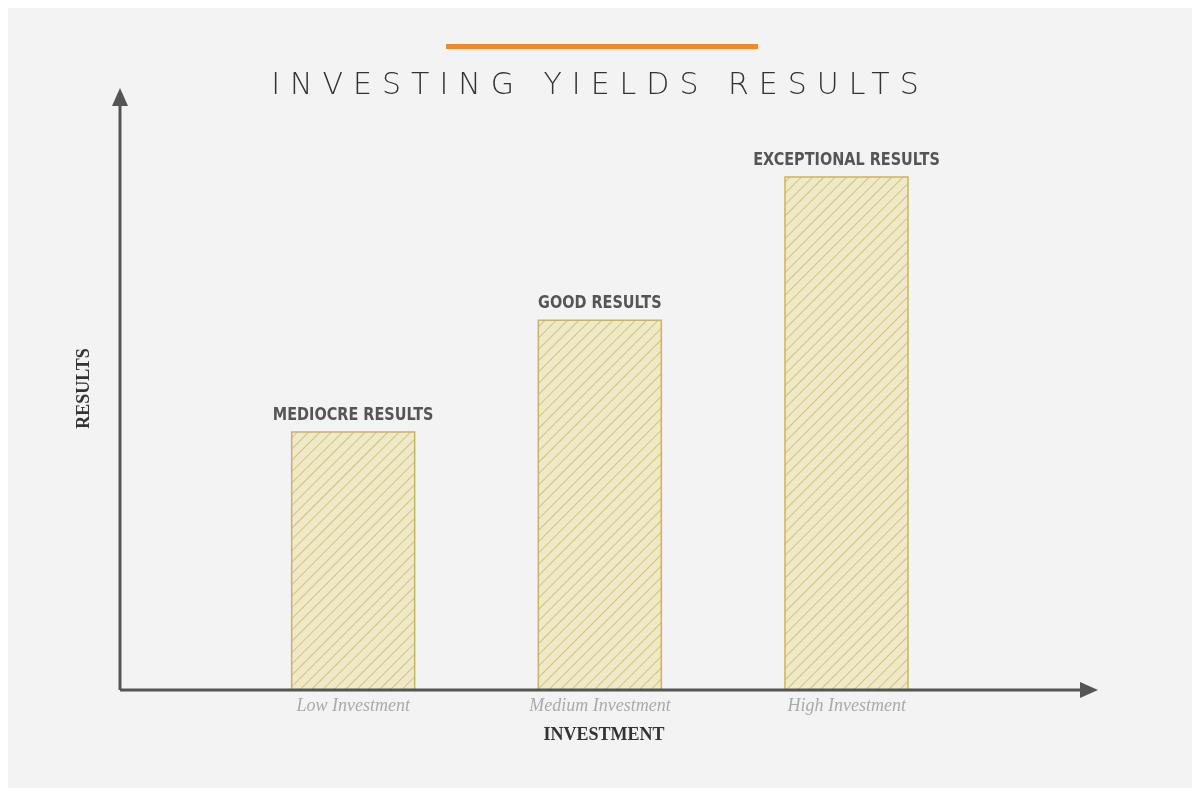 Image resolution: width=1200 pixels, height=794 pixels. What do you see at coordinates (600, 83) in the screenshot?
I see `chart-title: INVESTING YIELDS RESULTS` at bounding box center [600, 83].